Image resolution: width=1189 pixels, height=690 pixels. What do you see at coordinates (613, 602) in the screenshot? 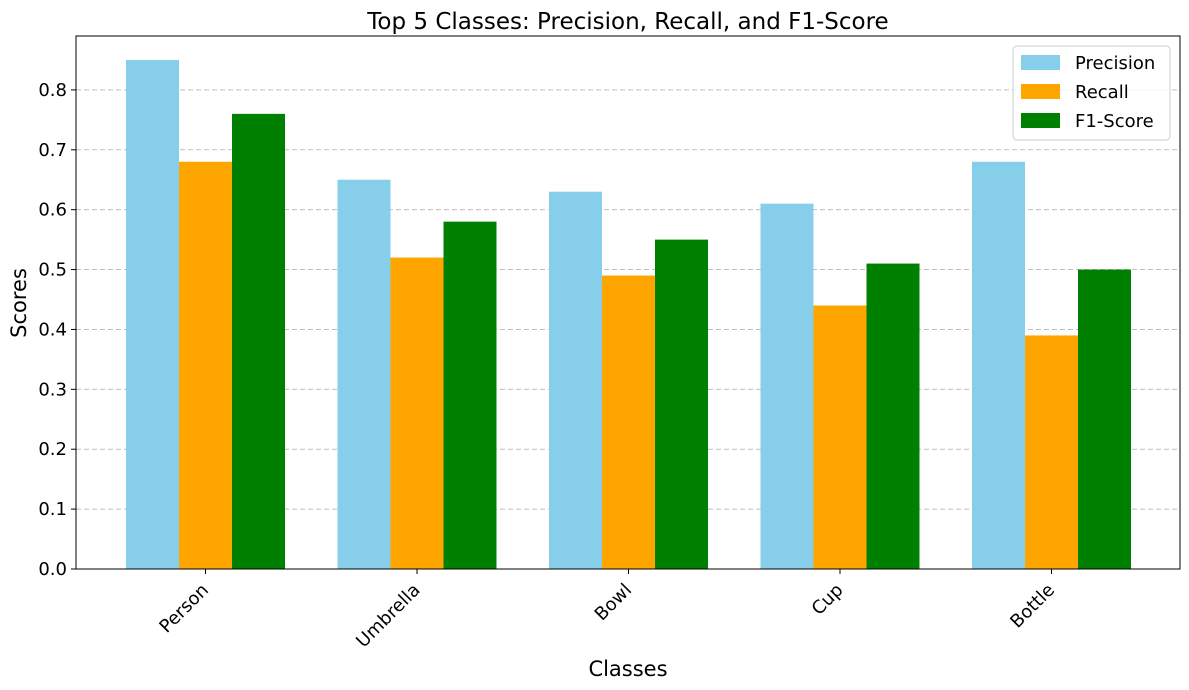
I see `x-tick-label: Bowl` at bounding box center [613, 602].